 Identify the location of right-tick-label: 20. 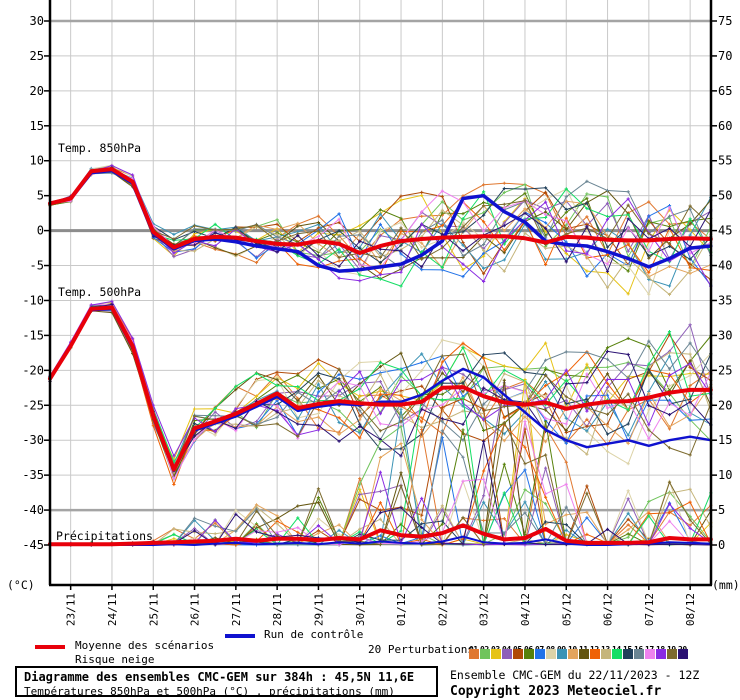
(725, 405).